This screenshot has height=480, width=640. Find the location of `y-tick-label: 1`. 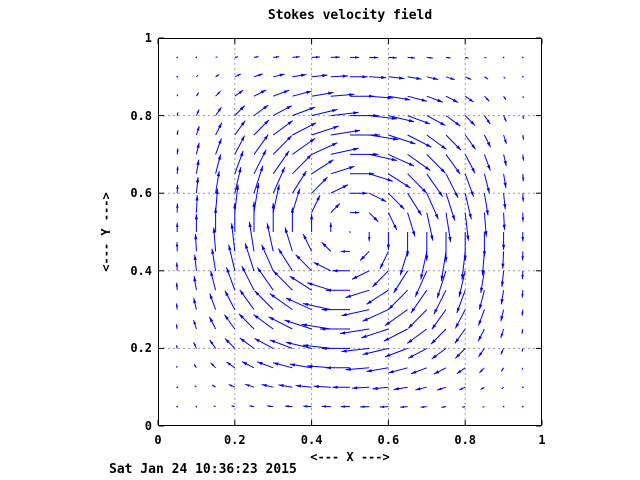

y-tick-label: 1 is located at coordinates (148, 38).